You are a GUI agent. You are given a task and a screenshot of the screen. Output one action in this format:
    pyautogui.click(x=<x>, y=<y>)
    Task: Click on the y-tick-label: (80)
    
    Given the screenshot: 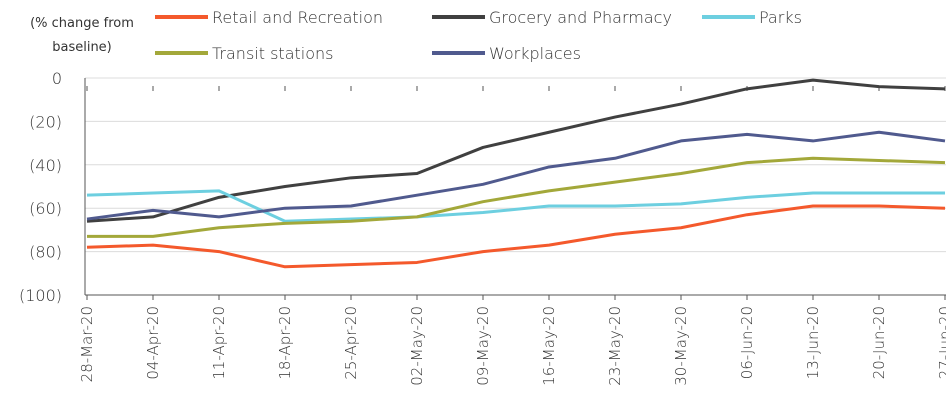 What is the action you would take?
    pyautogui.click(x=45, y=252)
    